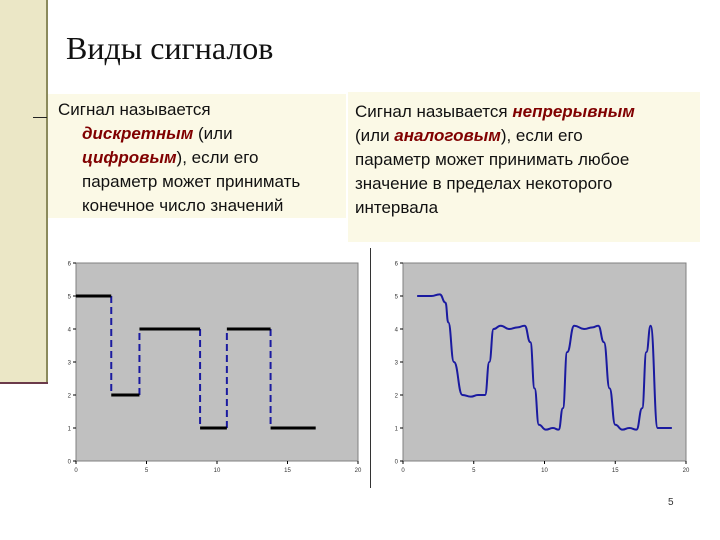  What do you see at coordinates (397, 207) in the screenshot?
I see `text-segment: интервала` at bounding box center [397, 207].